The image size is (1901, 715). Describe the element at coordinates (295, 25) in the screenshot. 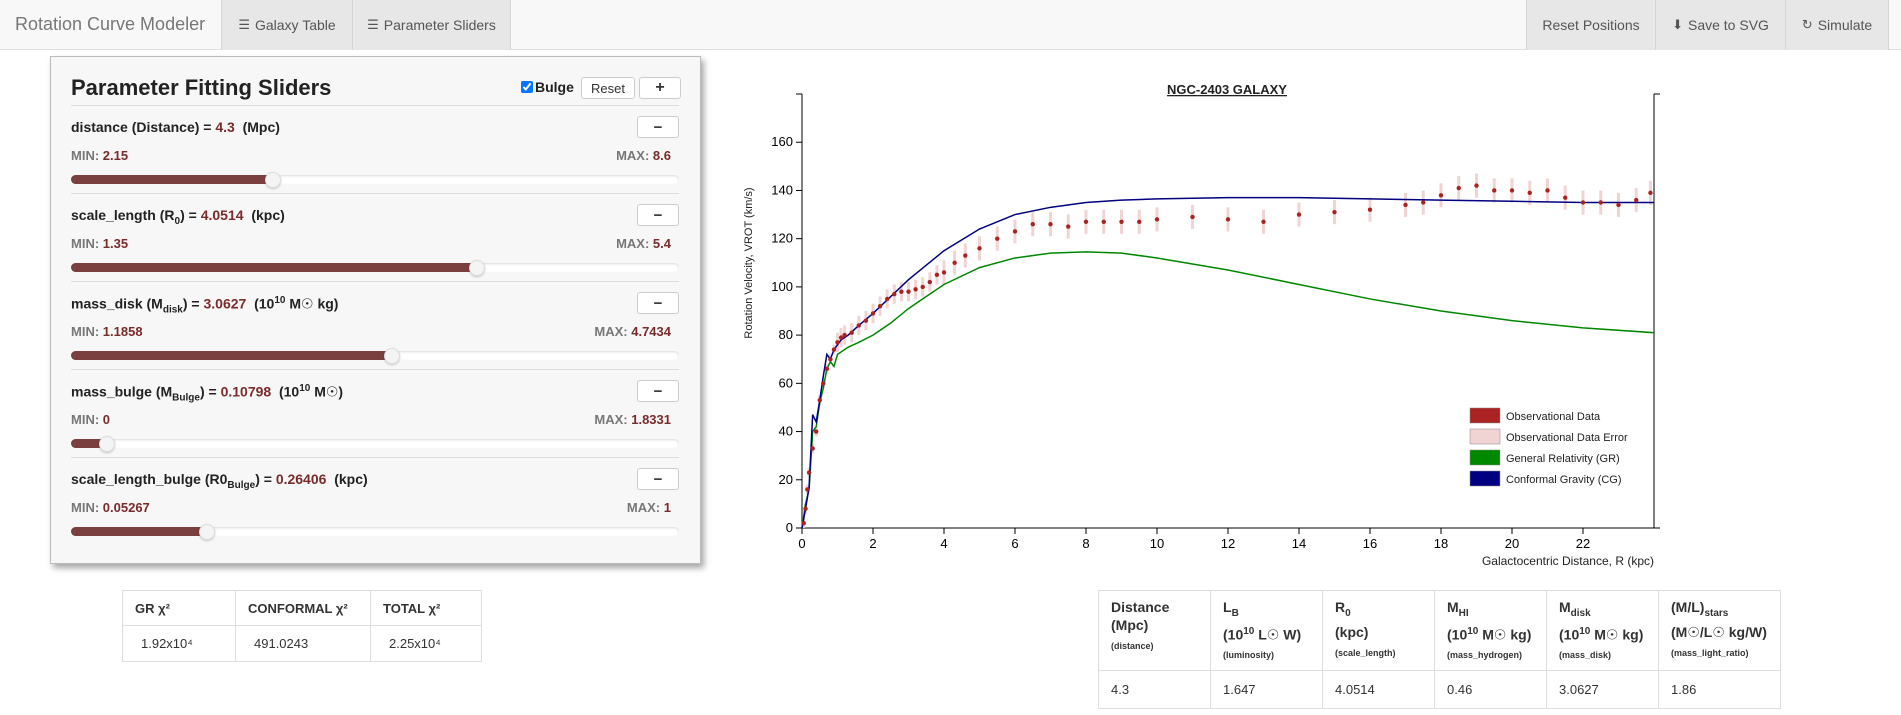

I see `galaxy-table-label: Galaxy Table` at that location.